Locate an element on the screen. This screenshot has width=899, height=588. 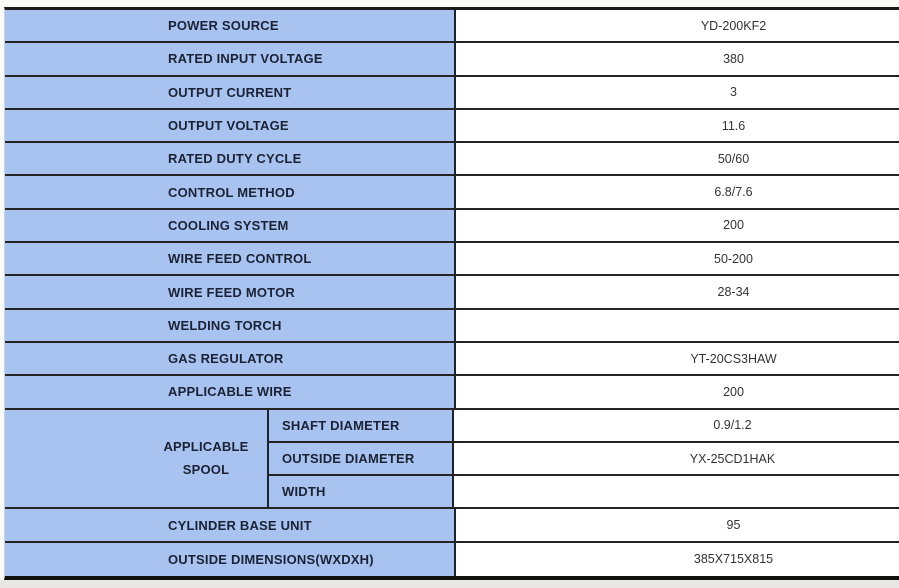
row-label: APPLICABLE WIRE is located at coordinates (230, 392).